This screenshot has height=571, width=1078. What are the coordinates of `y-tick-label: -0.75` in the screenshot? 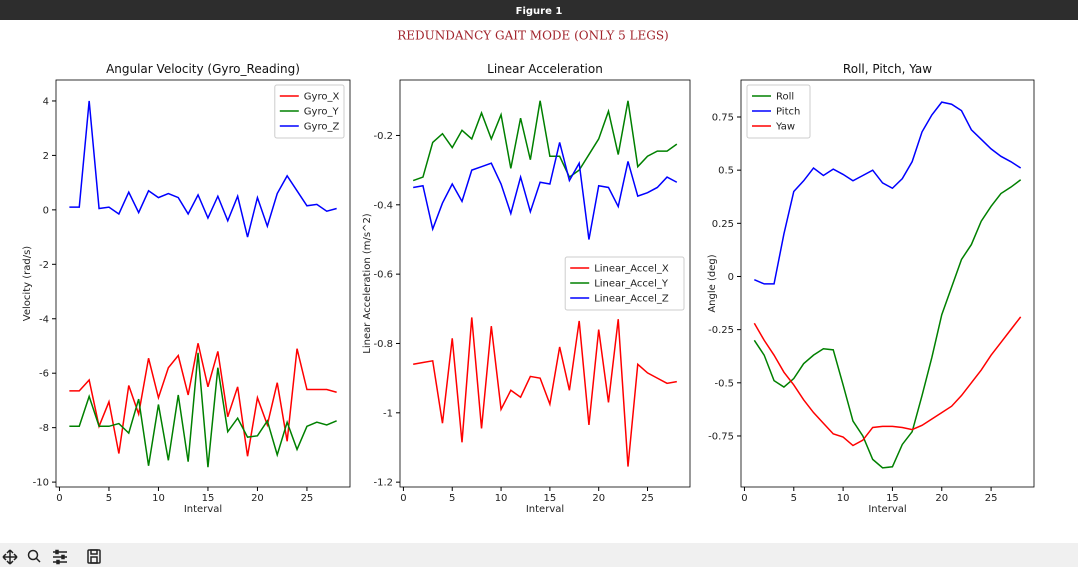 It's located at (721, 436).